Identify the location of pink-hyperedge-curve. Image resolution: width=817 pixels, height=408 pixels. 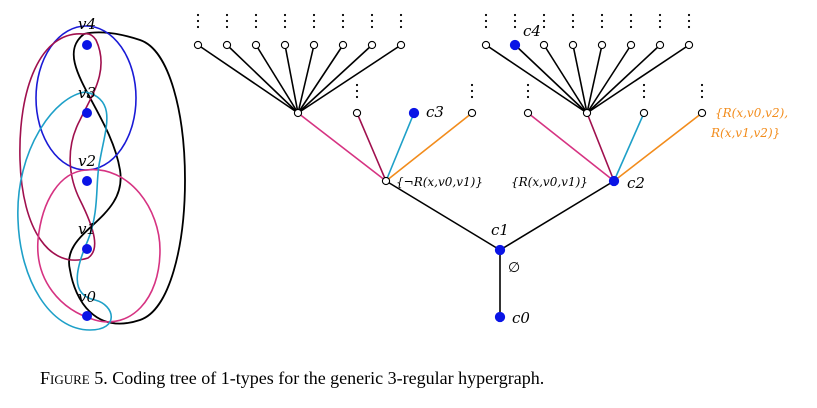
(99, 245).